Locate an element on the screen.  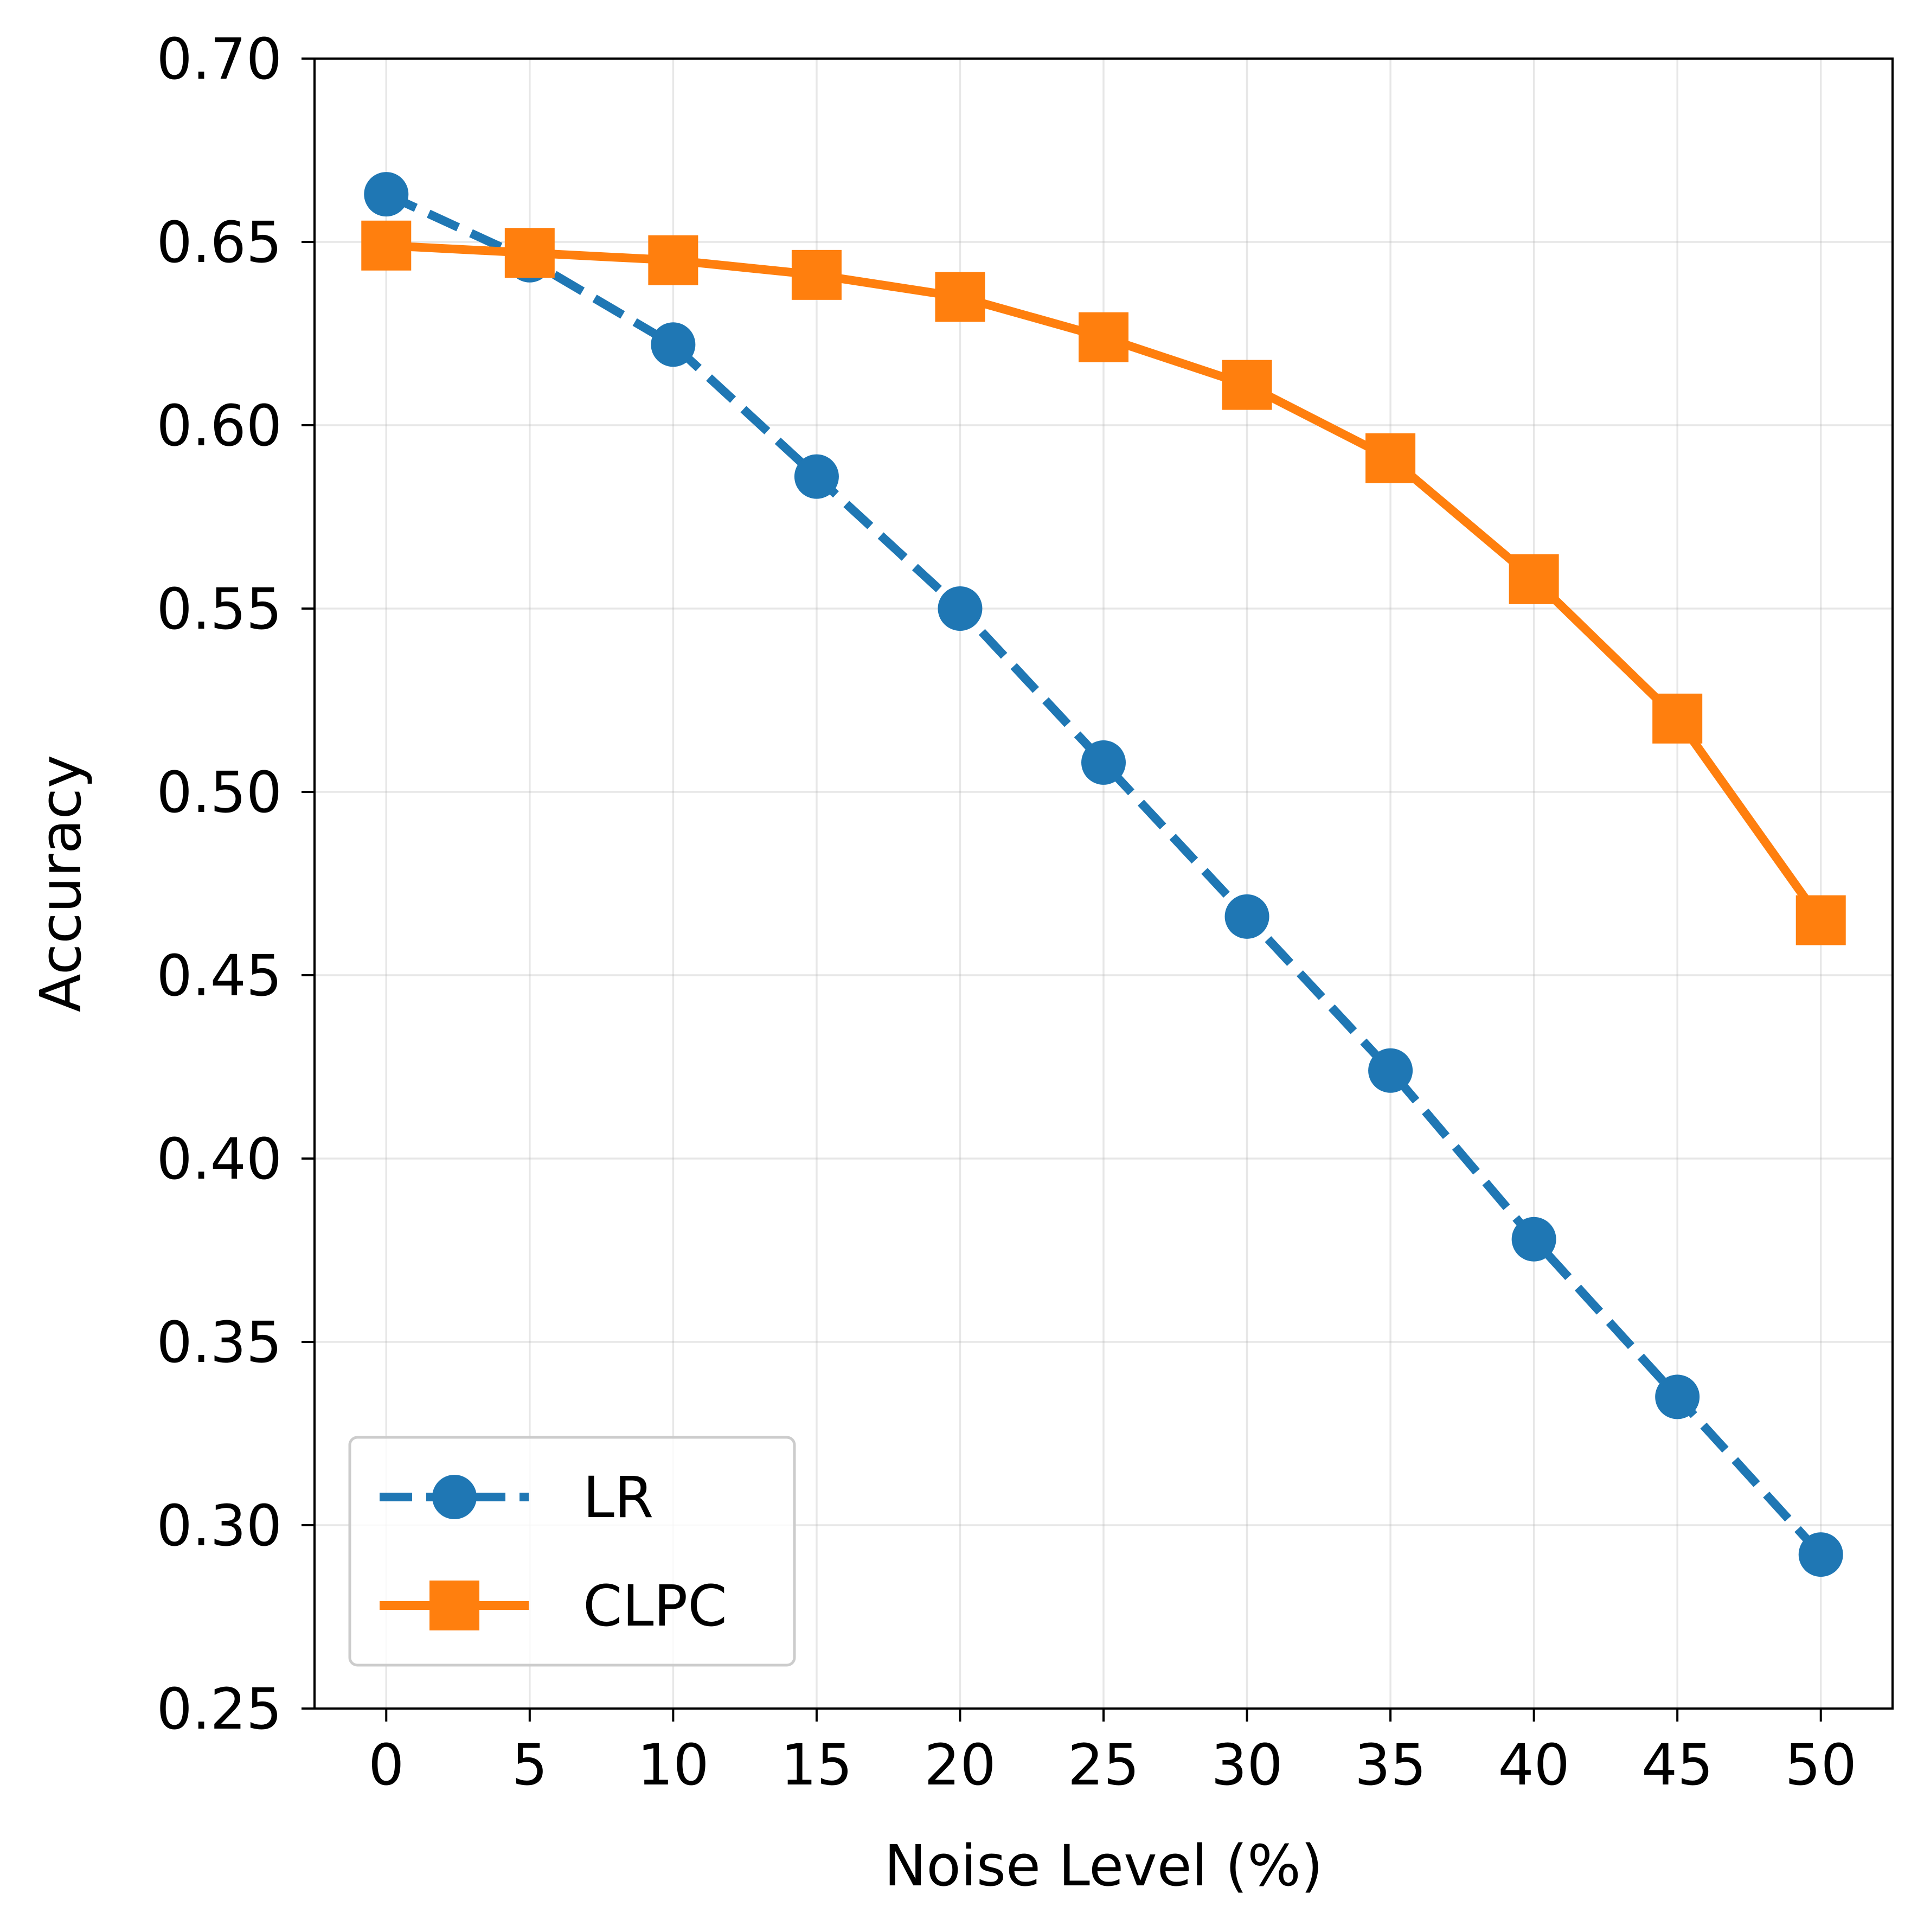
x-tick-label: 0 is located at coordinates (386, 1765).